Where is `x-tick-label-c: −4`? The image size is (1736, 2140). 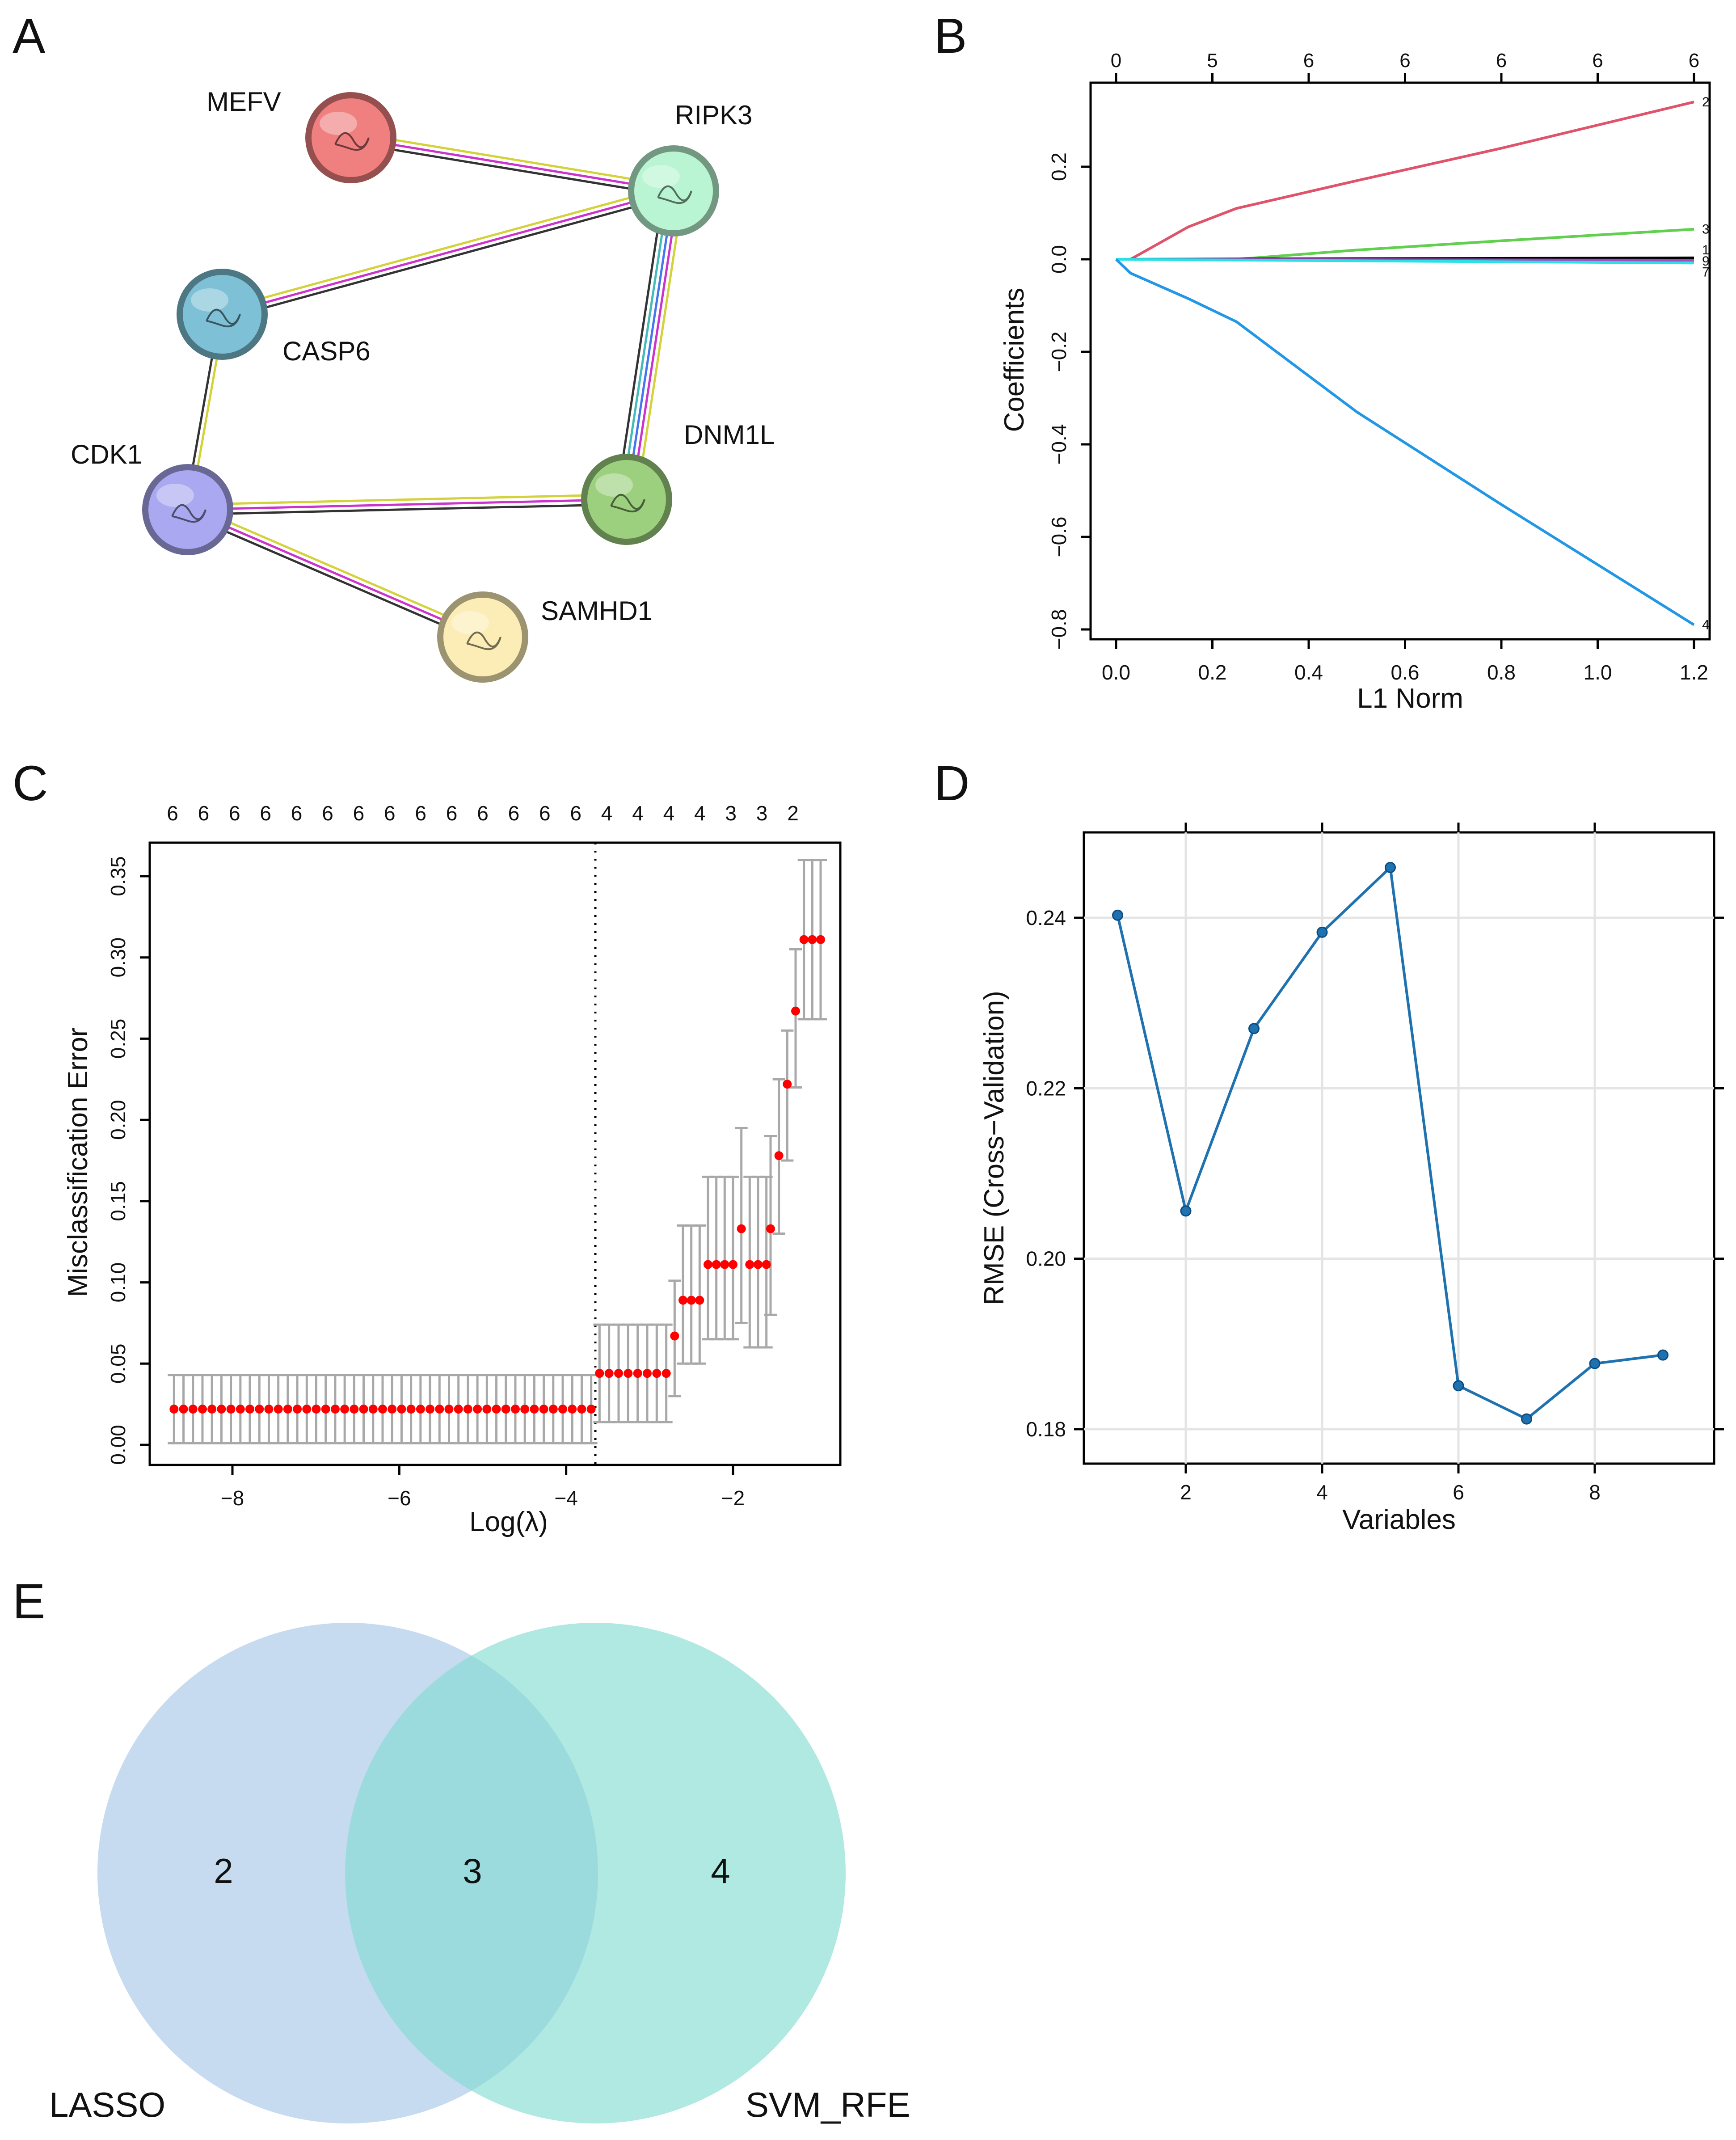
x-tick-label-c: −4 is located at coordinates (565, 1498).